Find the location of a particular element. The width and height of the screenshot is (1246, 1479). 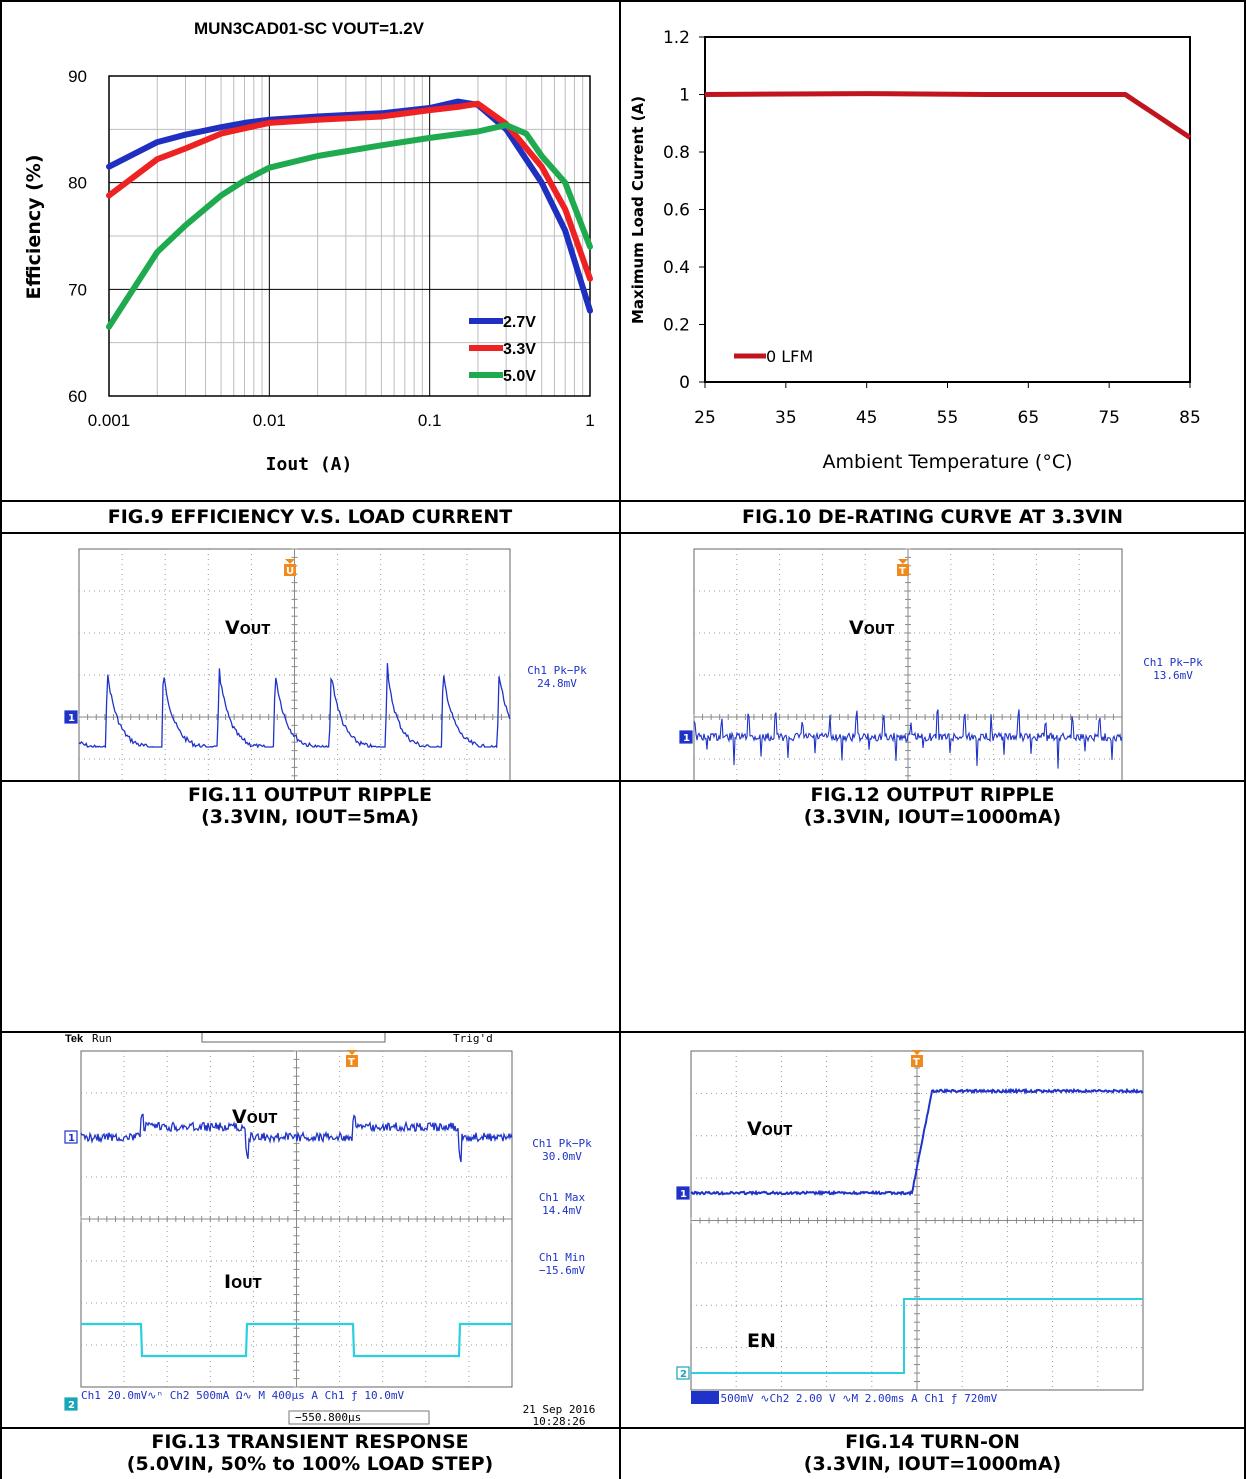

legend-label: 5.0V is located at coordinates (519, 376).